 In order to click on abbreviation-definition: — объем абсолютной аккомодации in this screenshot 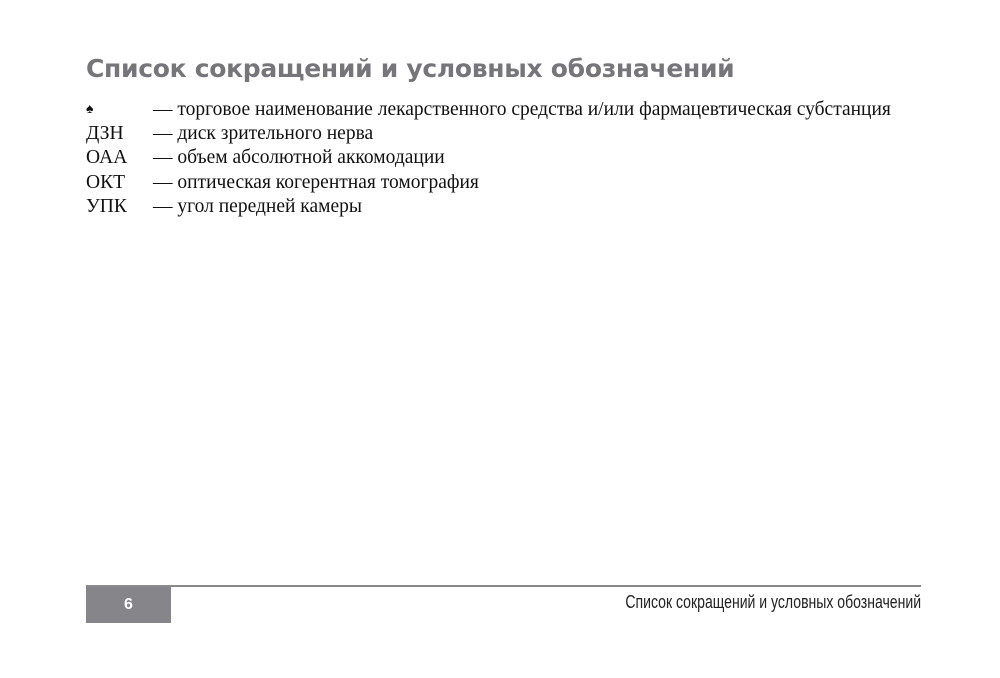, I will do `click(299, 158)`.